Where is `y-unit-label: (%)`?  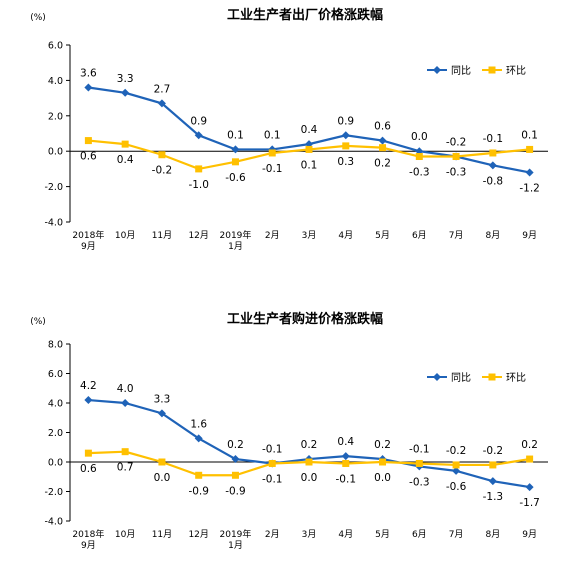 y-unit-label: (%) is located at coordinates (38, 18).